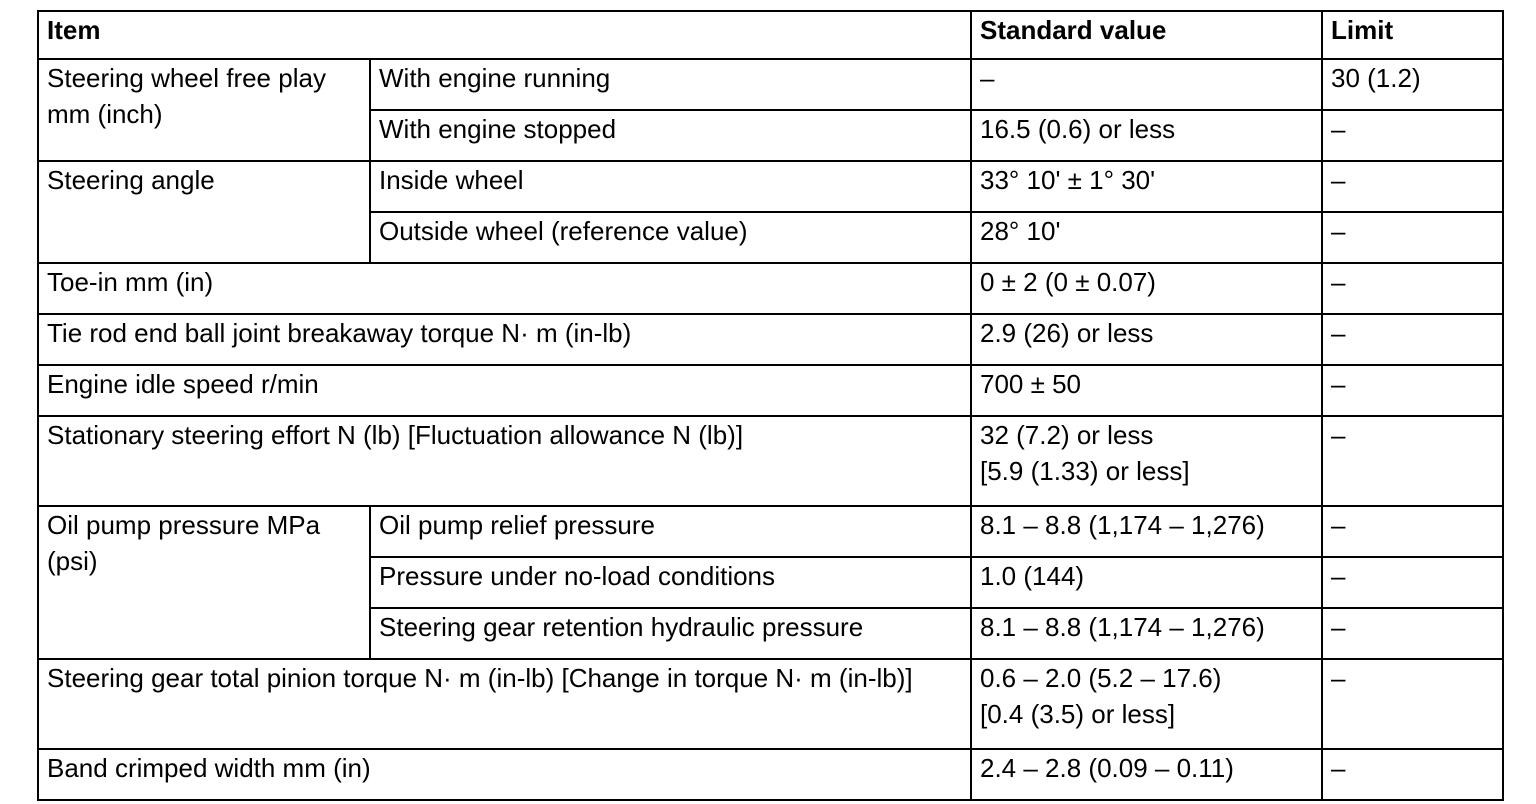  Describe the element at coordinates (204, 212) in the screenshot. I see `item-group-cell: Steering angle` at that location.